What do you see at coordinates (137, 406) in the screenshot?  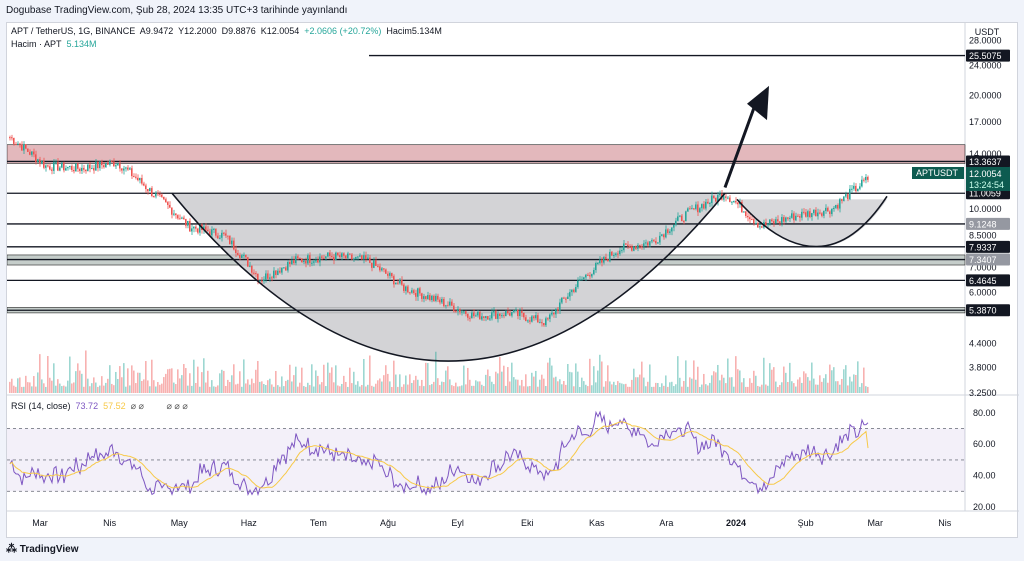 I see `rsi-extra: ⌀ ⌀` at bounding box center [137, 406].